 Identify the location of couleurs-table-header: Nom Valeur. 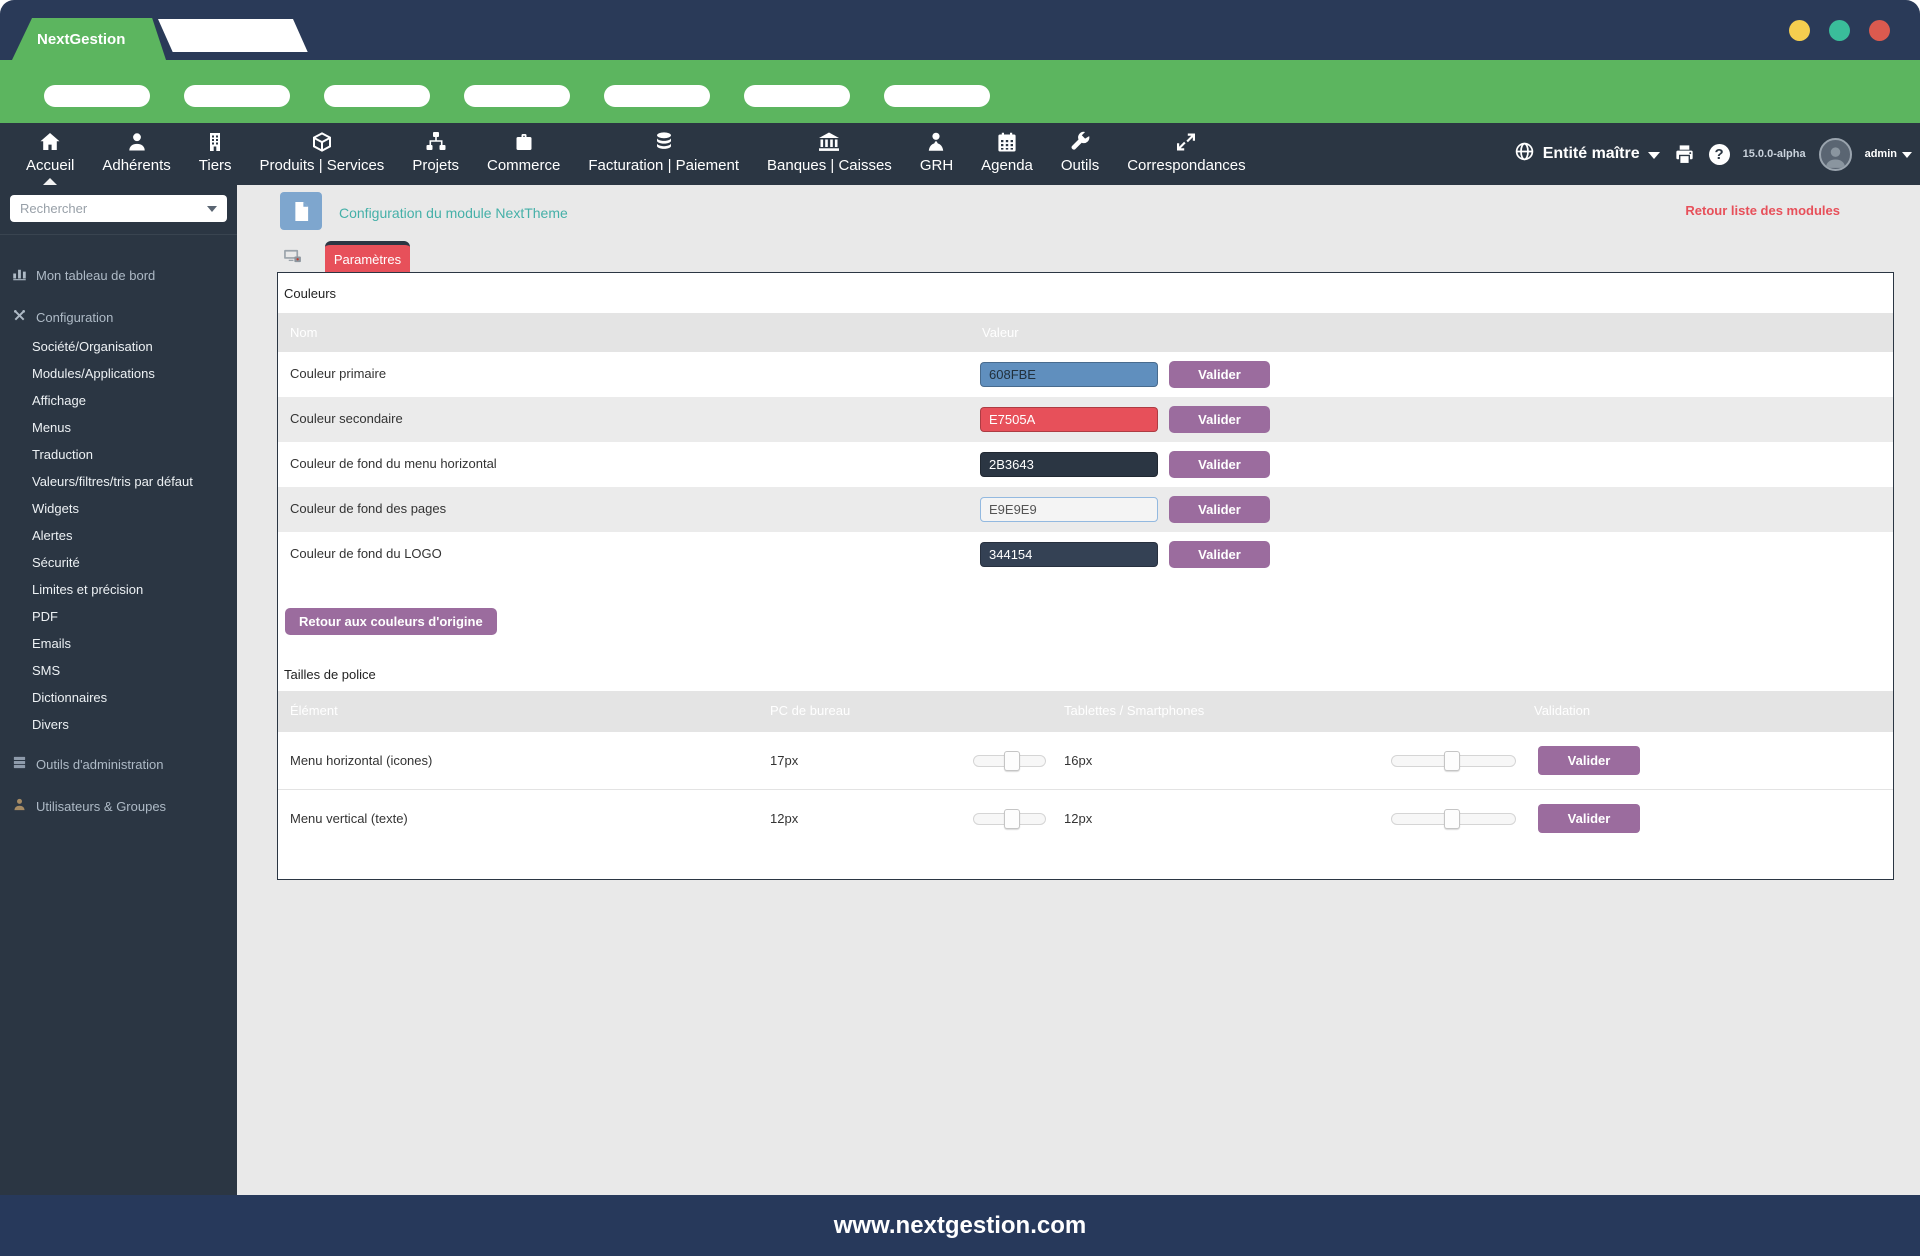
(1085, 332).